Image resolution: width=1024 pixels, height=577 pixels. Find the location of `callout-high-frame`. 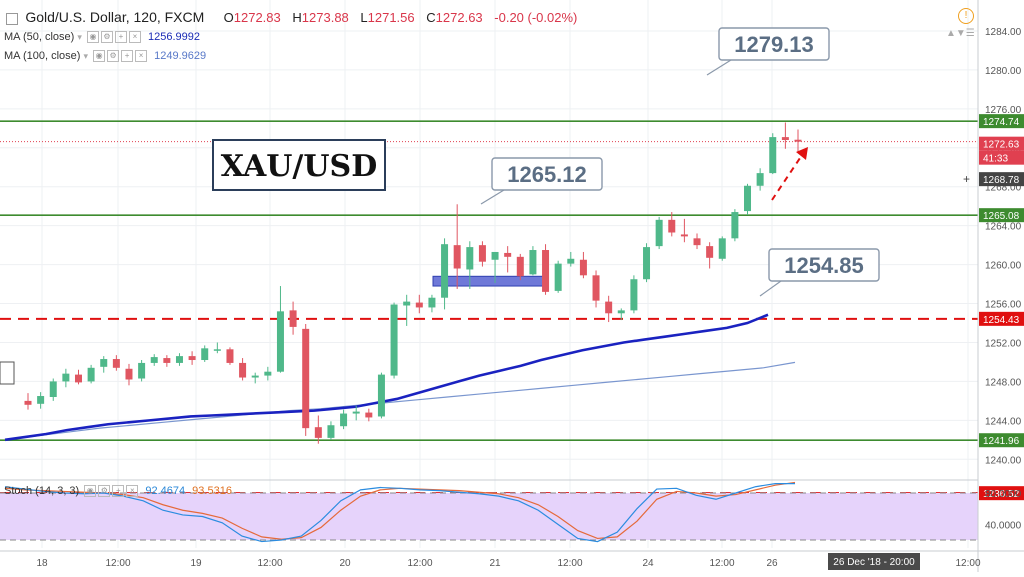

callout-high-frame is located at coordinates (774, 44).